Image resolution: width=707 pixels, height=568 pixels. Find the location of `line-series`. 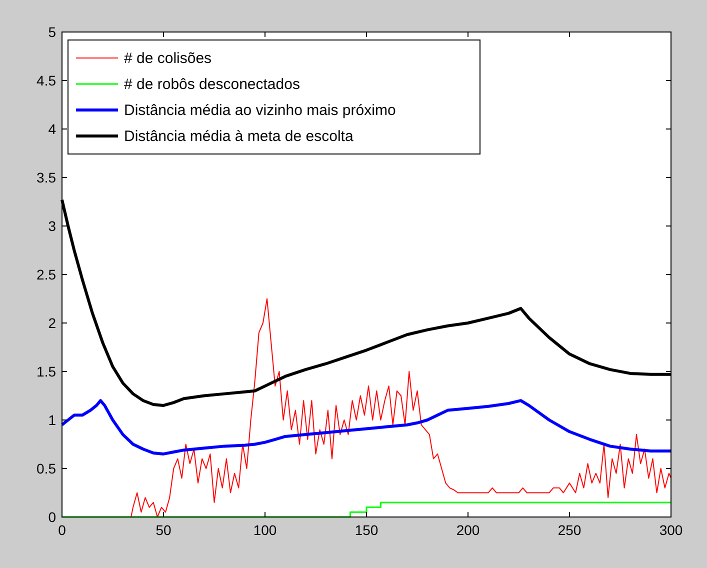

line-series is located at coordinates (366, 427).